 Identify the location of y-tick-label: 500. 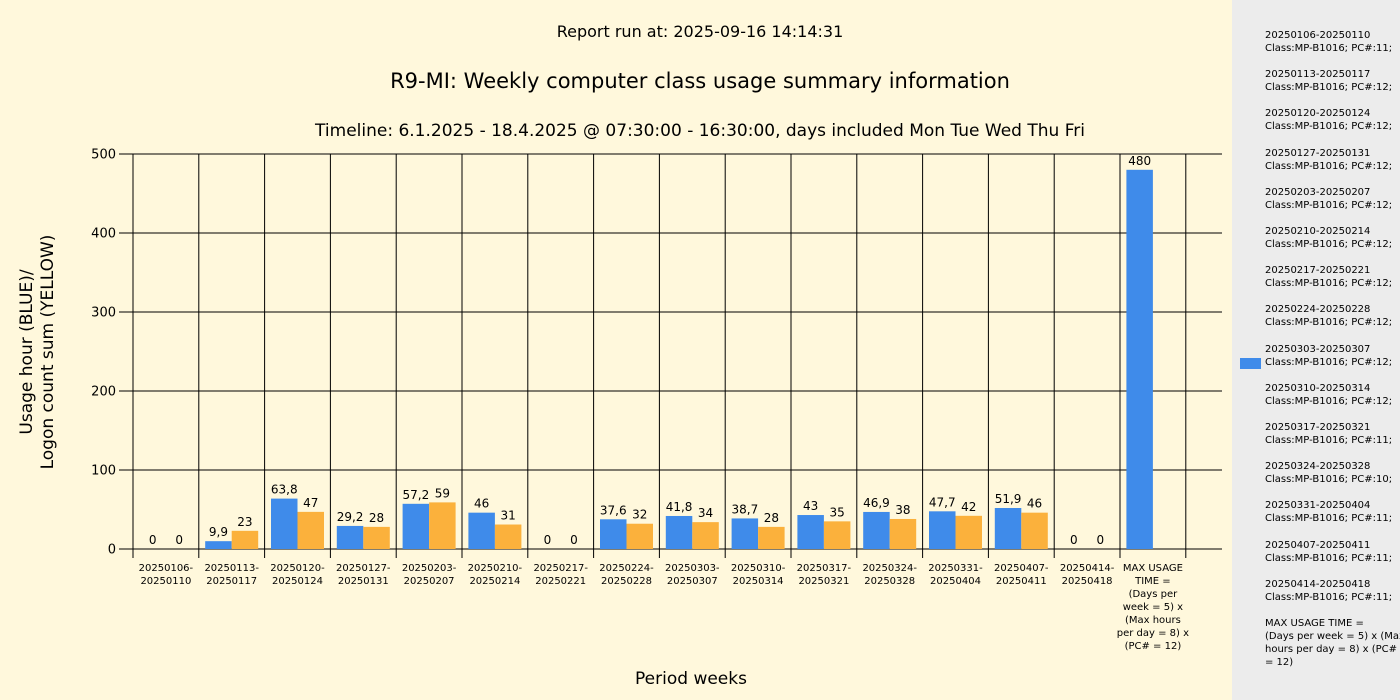
(103, 155).